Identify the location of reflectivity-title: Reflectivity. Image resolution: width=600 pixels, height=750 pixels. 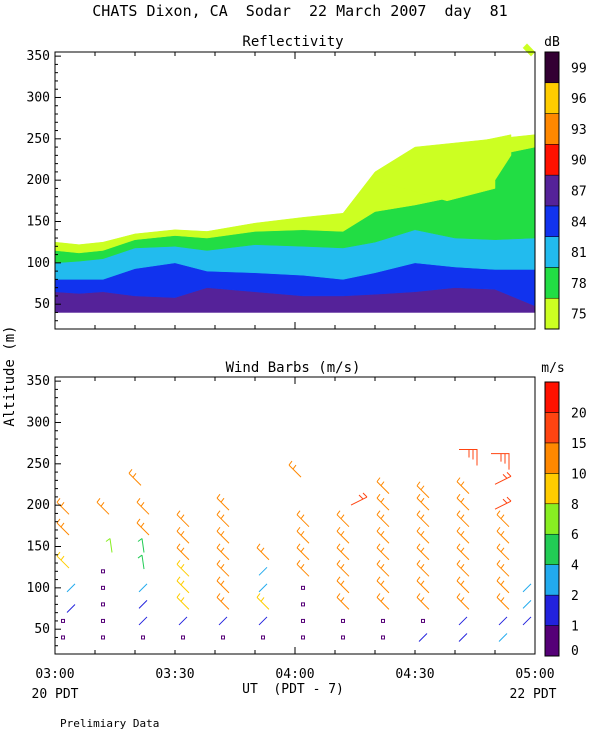
(292, 42).